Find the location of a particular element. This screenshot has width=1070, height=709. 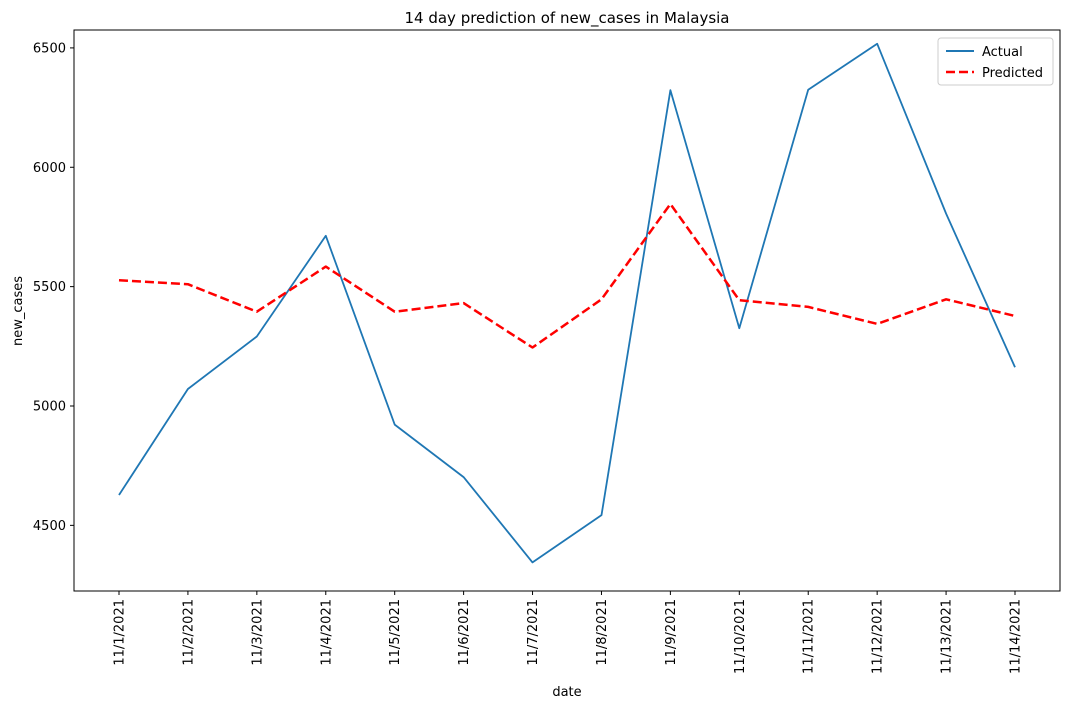

x-tick-label: 11/11/2021 is located at coordinates (809, 636).